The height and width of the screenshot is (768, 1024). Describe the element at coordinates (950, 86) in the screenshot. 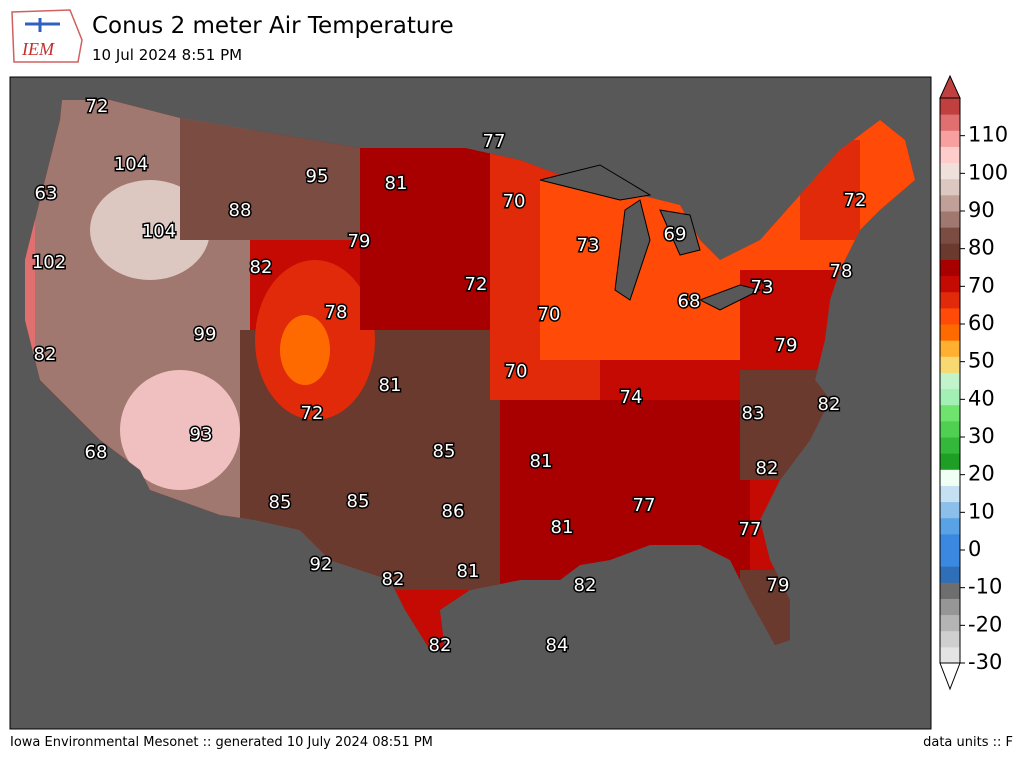

I see `colorbar-max` at that location.